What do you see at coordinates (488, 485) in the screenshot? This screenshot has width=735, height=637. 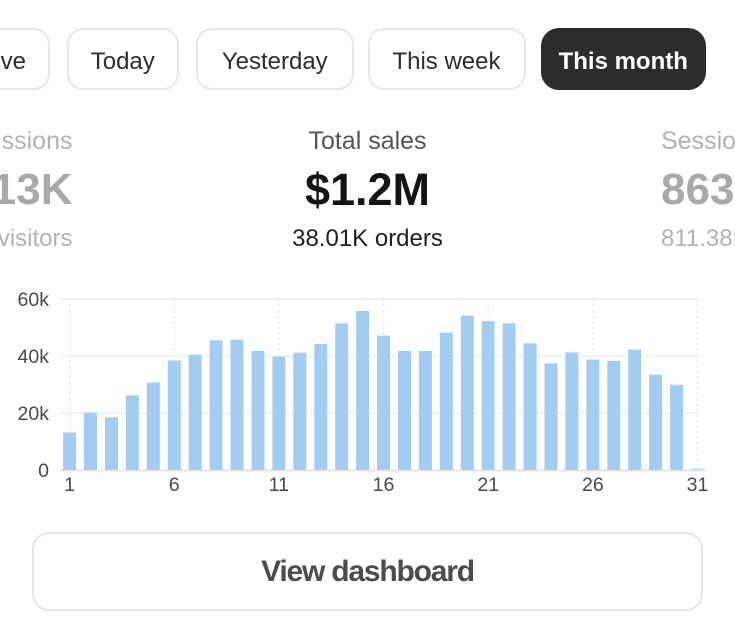 I see `svg-text: 21` at bounding box center [488, 485].